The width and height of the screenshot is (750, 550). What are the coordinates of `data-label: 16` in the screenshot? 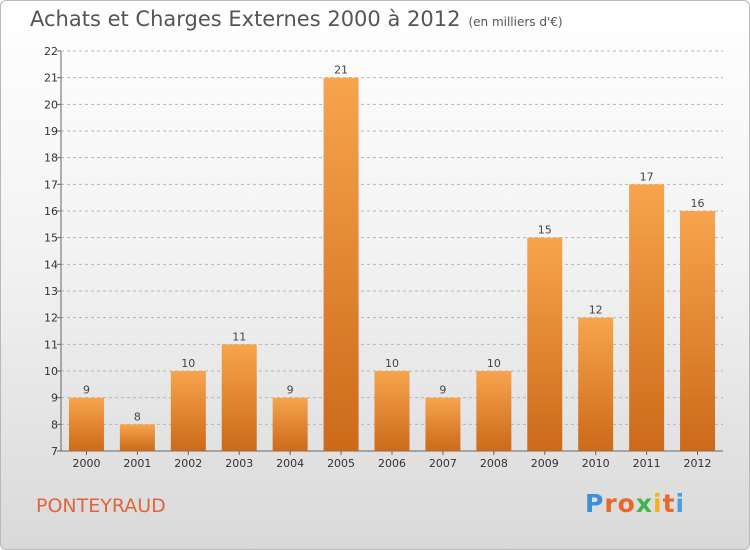 It's located at (698, 203).